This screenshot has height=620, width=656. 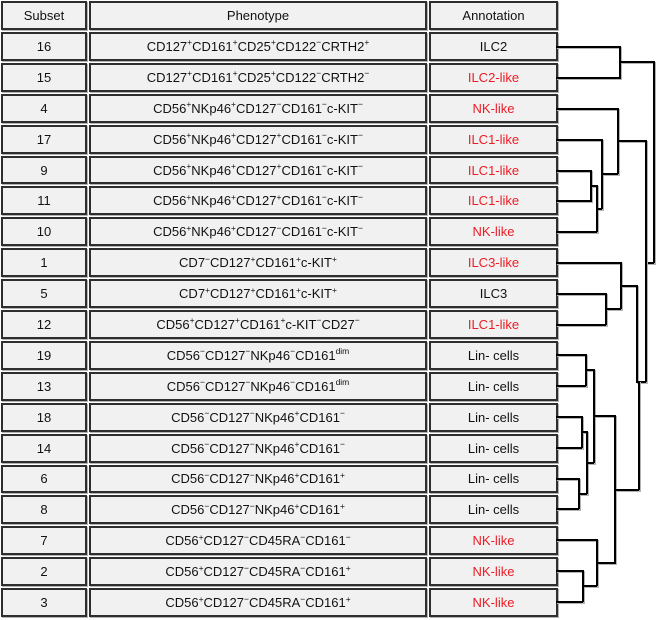 I want to click on column-header-subset: Subset, so click(x=44, y=15).